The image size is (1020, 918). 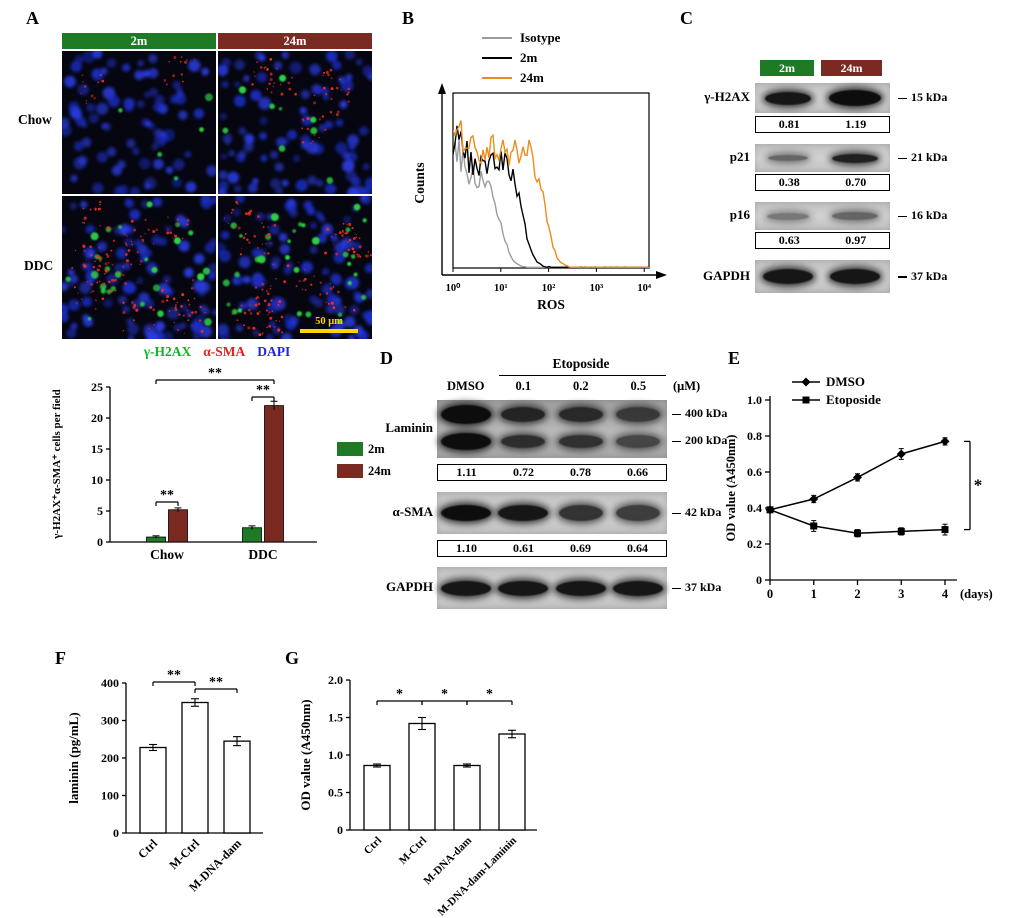 I want to click on fluor-label-α-SMA: α-SMA, so click(x=224, y=351).